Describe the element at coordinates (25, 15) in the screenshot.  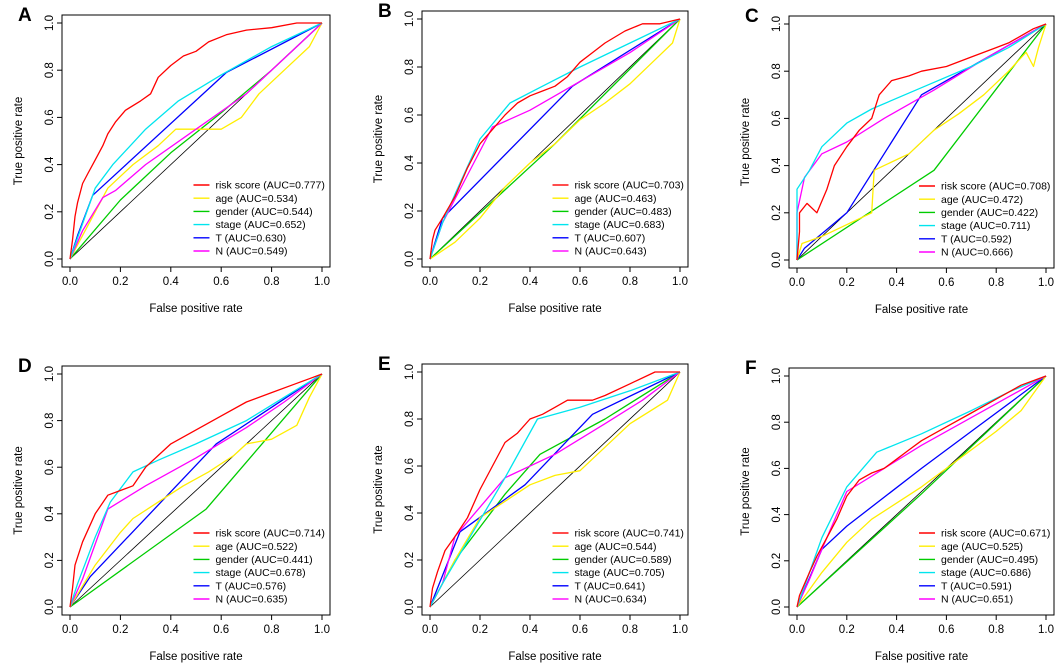
I see `panel-label-a: A` at that location.